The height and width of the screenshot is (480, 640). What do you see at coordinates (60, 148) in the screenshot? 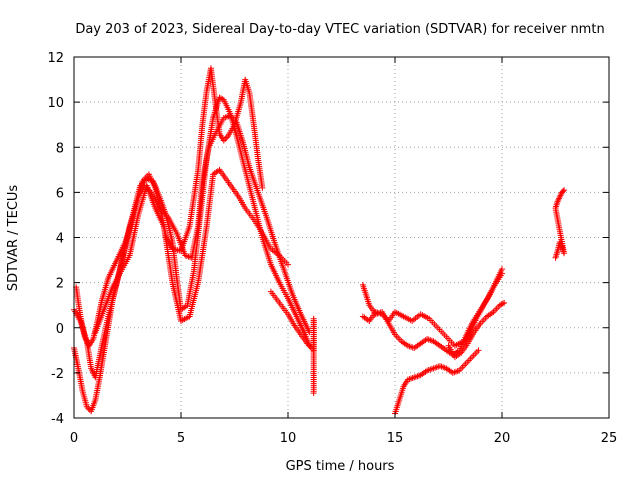
I see `y-tick-label: 8` at bounding box center [60, 148].